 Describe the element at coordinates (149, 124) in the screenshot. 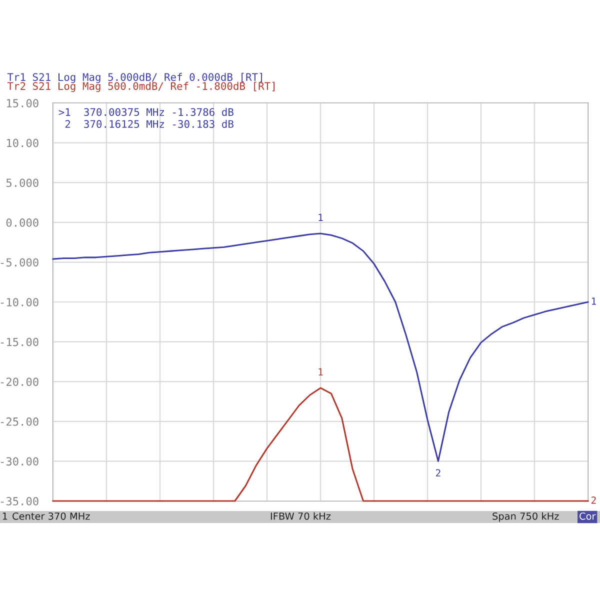

I see `annotation: 2 370.16125 MHz -30.183 dB` at that location.